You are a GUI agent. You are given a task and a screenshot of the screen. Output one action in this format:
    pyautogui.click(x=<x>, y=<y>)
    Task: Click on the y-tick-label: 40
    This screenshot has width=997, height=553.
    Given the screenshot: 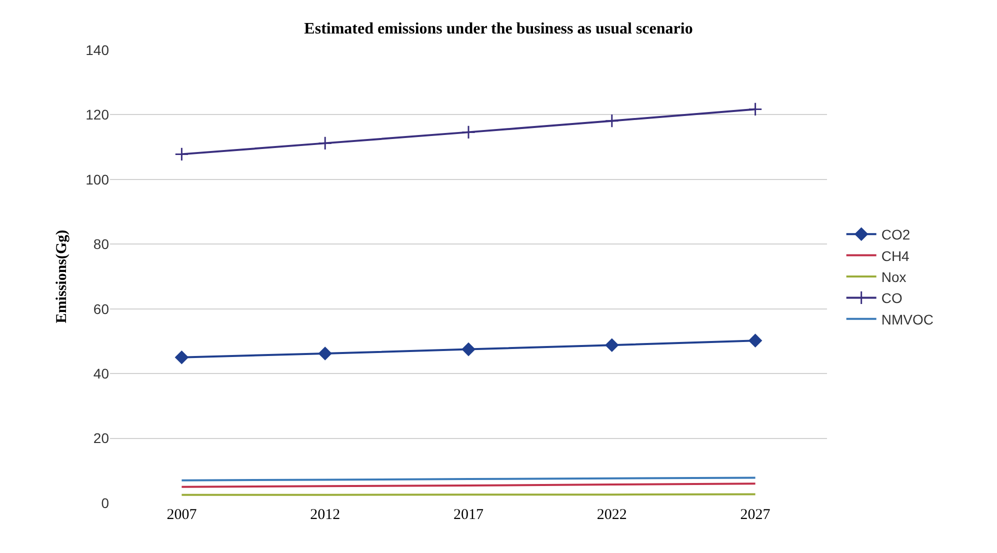 What is the action you would take?
    pyautogui.click(x=101, y=373)
    